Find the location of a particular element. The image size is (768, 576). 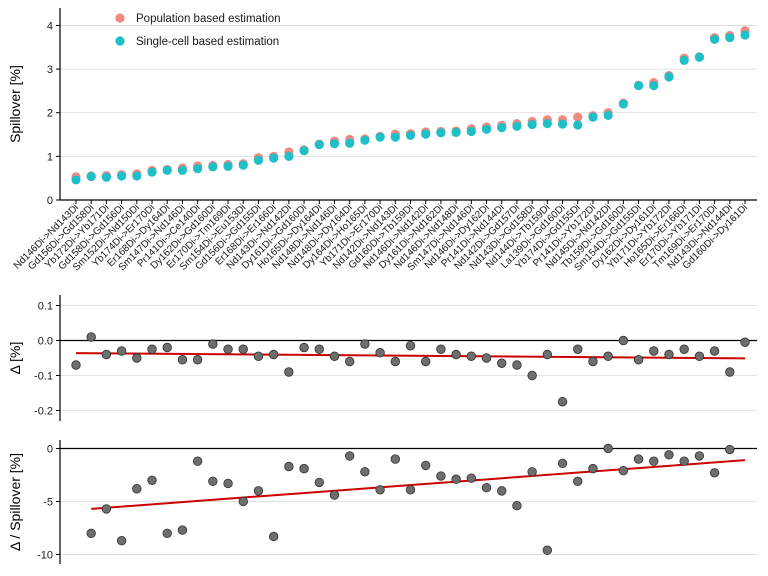

y-tick-label: 0 is located at coordinates (50, 201).